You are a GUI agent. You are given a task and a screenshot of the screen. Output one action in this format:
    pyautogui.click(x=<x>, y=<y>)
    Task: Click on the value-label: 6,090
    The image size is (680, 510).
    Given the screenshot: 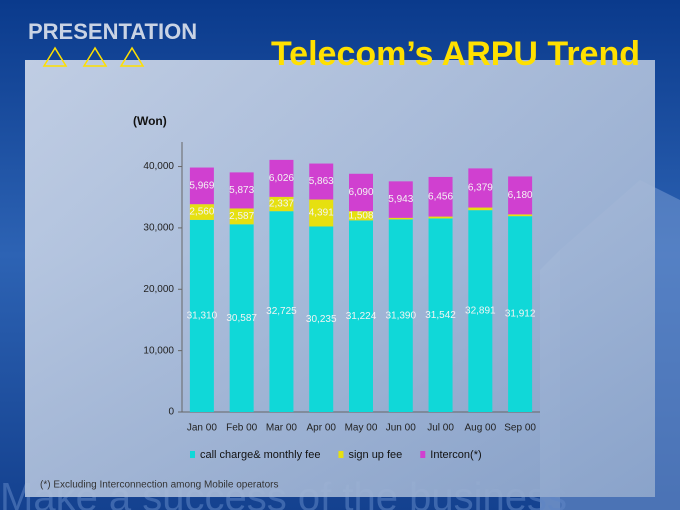 What is the action you would take?
    pyautogui.click(x=360, y=192)
    